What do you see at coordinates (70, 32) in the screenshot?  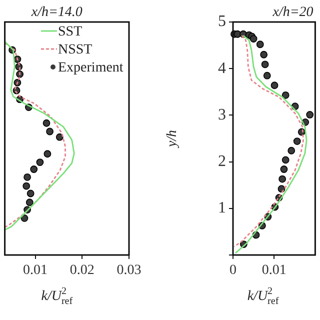 I see `legend-label: SST` at bounding box center [70, 32].